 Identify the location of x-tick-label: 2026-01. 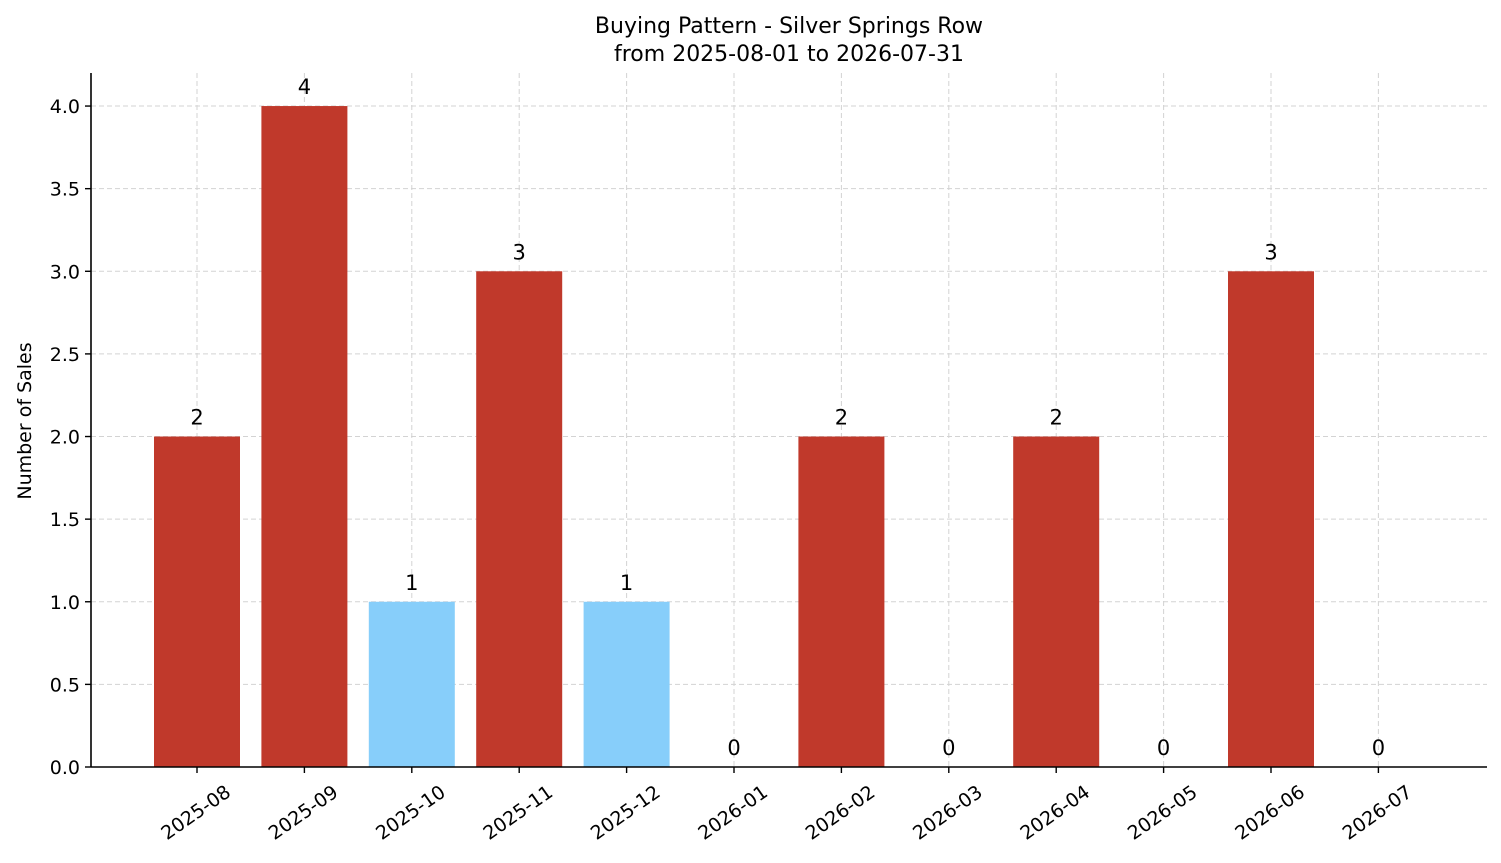
(733, 813).